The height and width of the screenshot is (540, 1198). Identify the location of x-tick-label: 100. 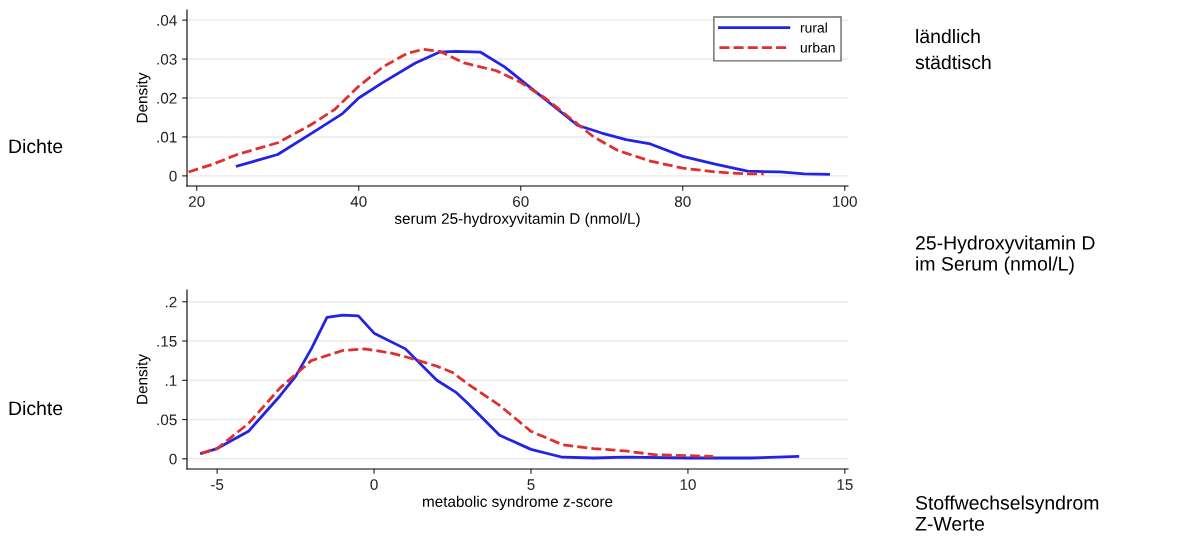
(845, 201).